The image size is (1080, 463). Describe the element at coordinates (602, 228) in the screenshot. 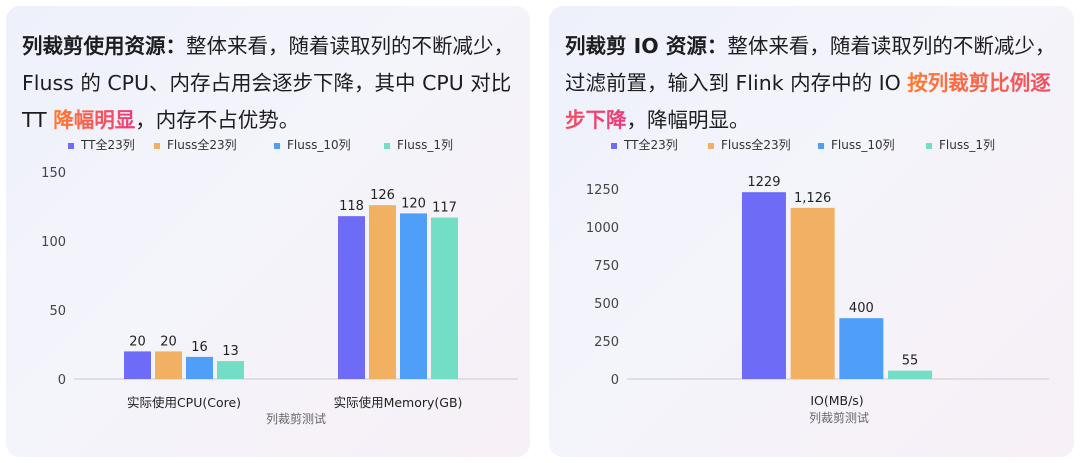

I see `y-tick-label: 1000` at that location.